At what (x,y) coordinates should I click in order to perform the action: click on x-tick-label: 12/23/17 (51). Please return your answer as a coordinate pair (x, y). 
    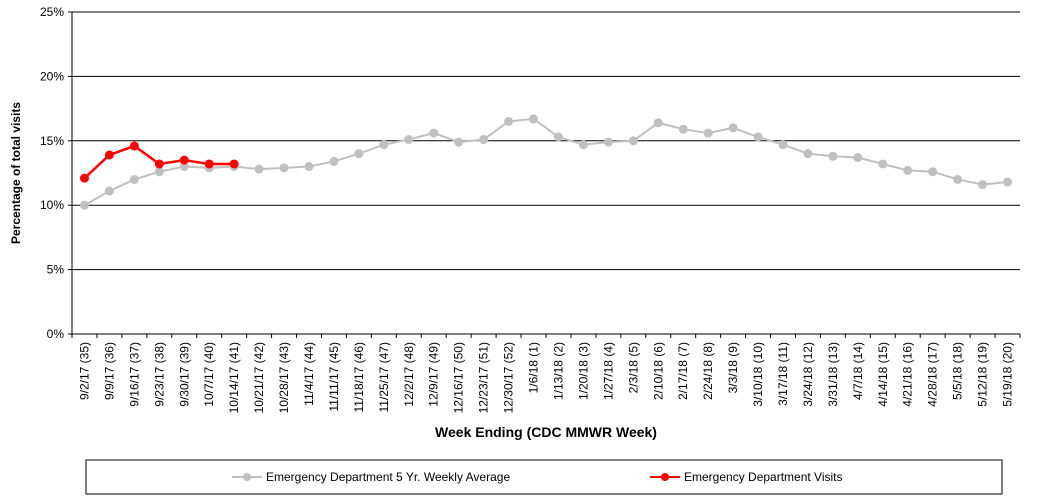
    Looking at the image, I should click on (484, 377).